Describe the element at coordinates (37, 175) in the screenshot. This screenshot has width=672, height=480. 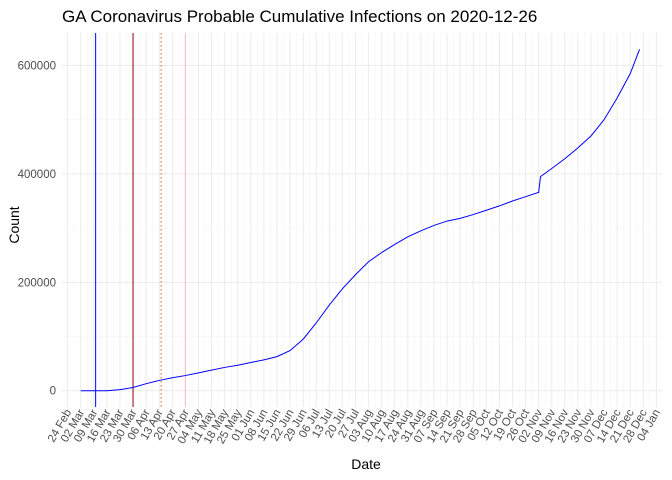
I see `y-tick-label: 400000` at that location.